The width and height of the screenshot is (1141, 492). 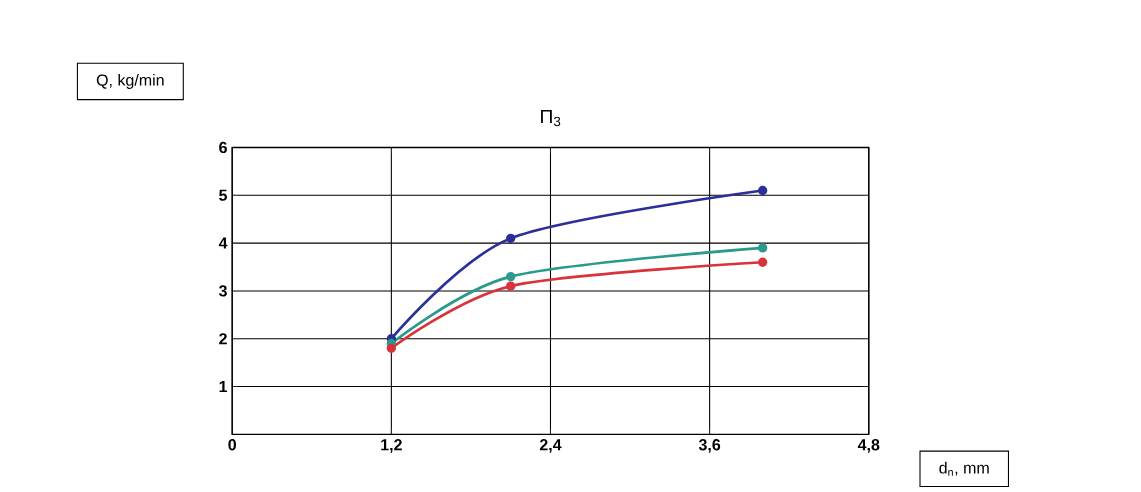 What do you see at coordinates (868, 445) in the screenshot?
I see `x-tick-label: 4,8` at bounding box center [868, 445].